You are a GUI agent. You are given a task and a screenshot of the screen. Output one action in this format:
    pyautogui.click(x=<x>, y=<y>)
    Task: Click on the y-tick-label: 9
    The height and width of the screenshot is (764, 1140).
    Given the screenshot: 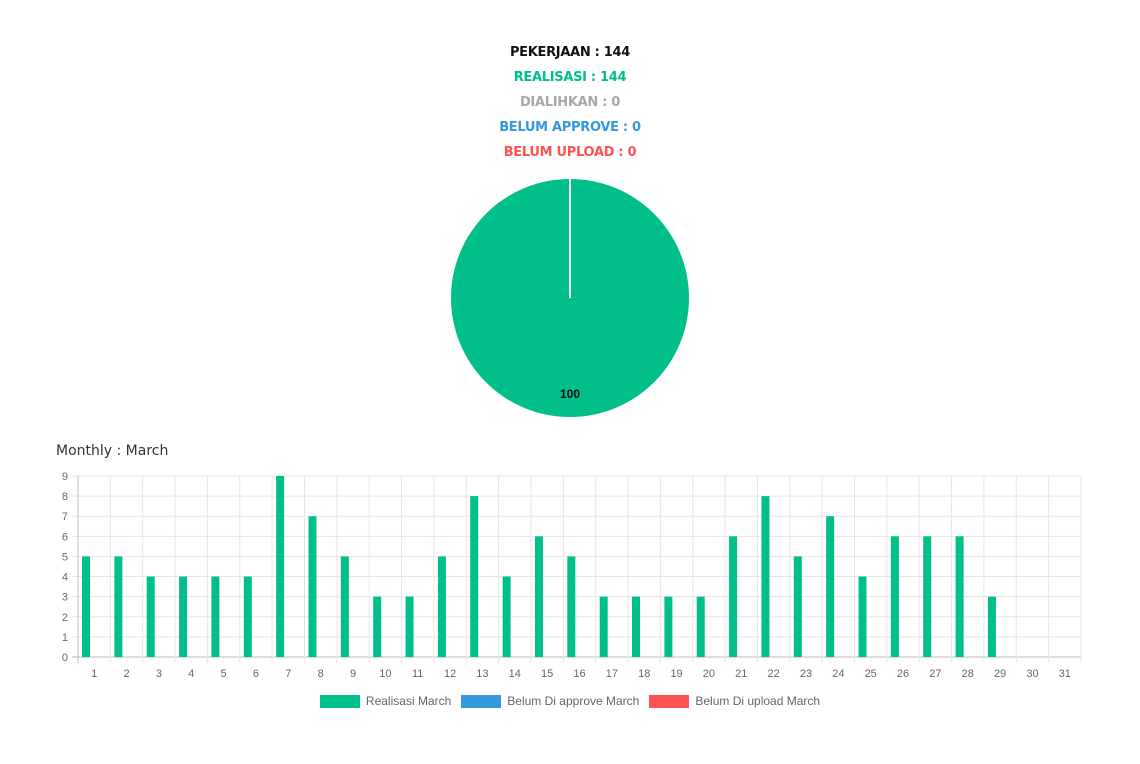 What is the action you would take?
    pyautogui.click(x=65, y=477)
    